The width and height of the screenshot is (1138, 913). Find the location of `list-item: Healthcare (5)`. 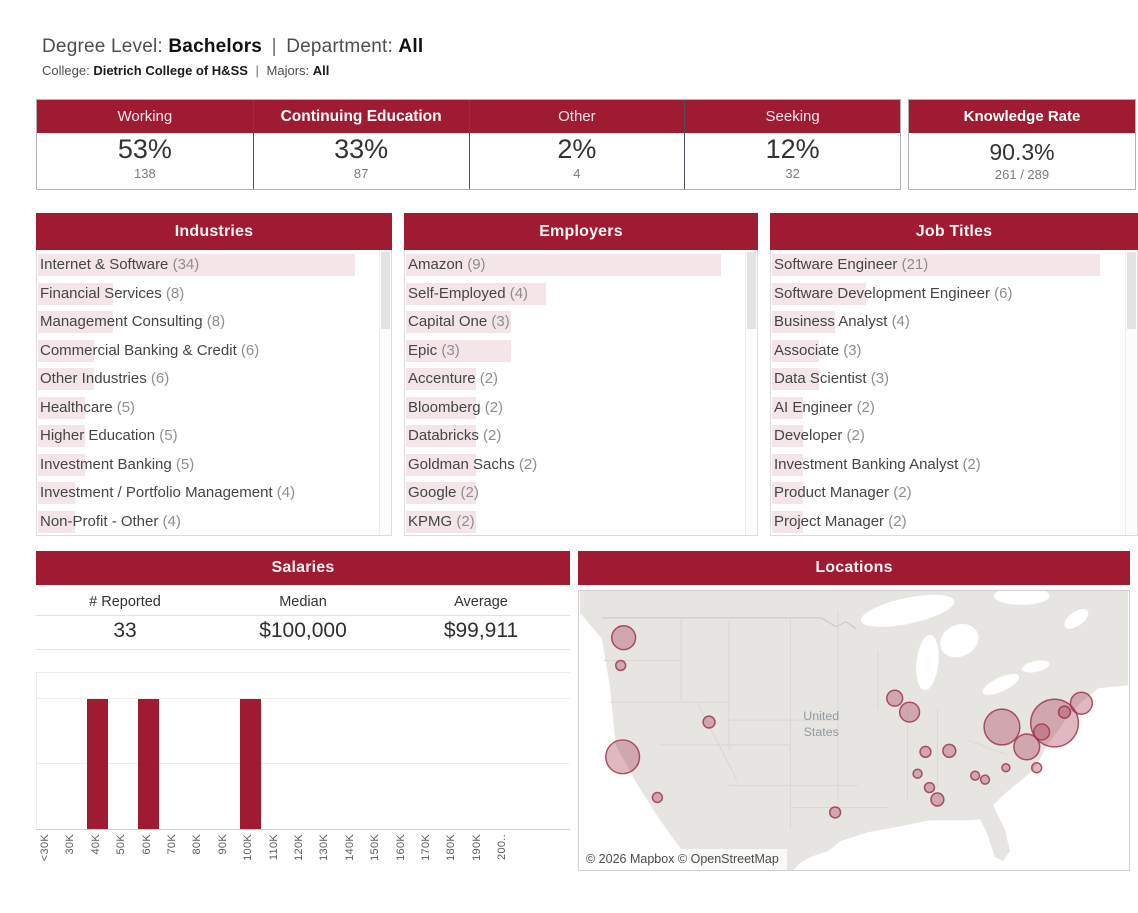

list-item: Healthcare (5) is located at coordinates (207, 408).